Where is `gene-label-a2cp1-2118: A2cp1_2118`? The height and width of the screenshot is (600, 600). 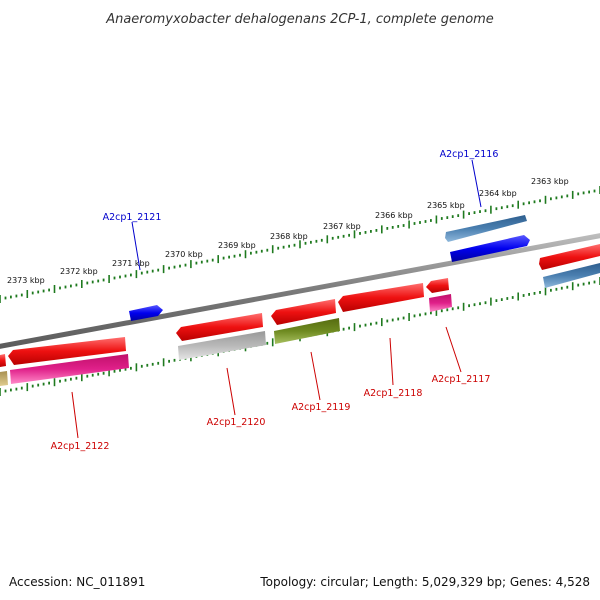
gene-label-a2cp1-2118: A2cp1_2118 is located at coordinates (393, 393).